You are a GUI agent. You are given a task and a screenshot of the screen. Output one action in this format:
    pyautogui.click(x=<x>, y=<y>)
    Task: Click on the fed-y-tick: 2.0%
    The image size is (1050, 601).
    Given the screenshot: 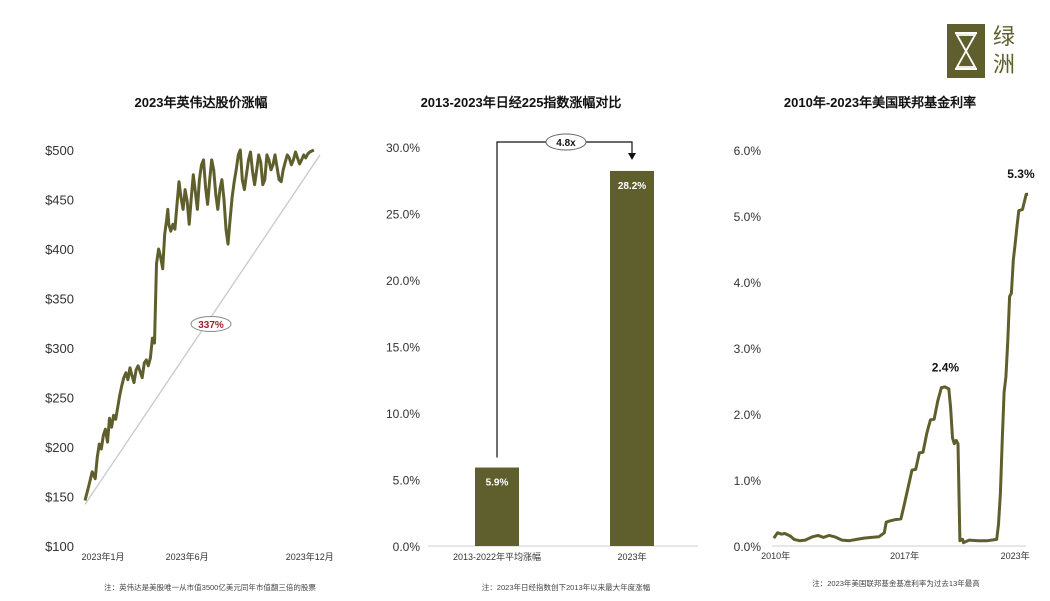 What is the action you would take?
    pyautogui.click(x=748, y=415)
    